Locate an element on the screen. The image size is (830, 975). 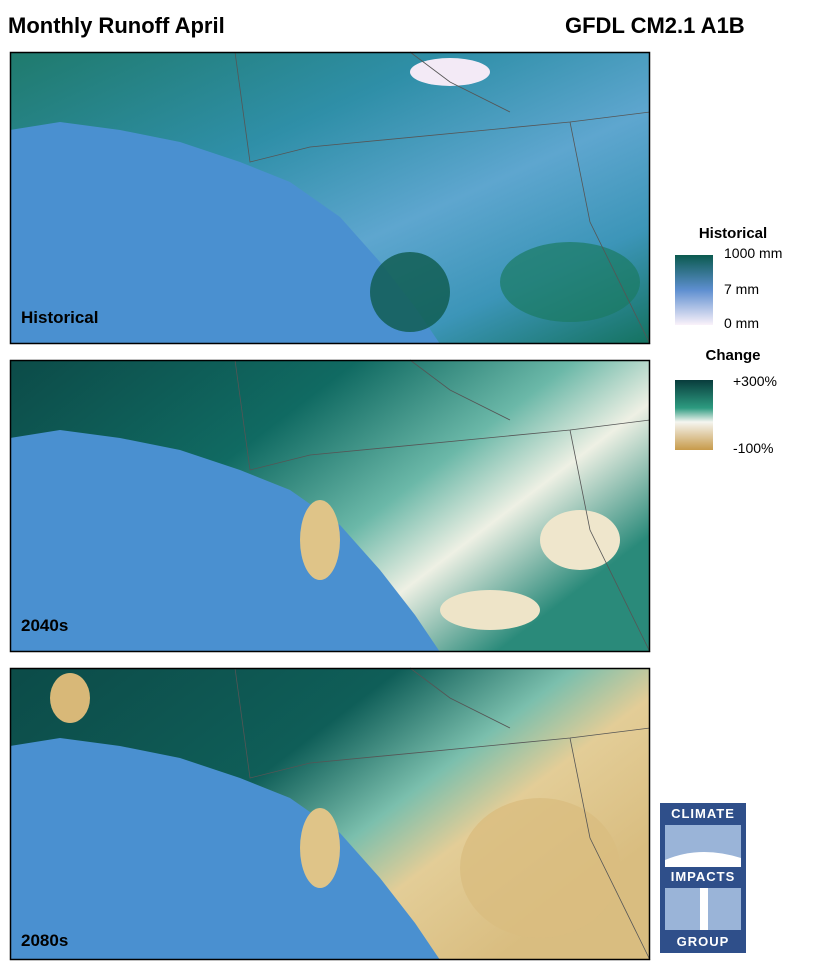
logo-text: IMPACTS is located at coordinates (703, 876).